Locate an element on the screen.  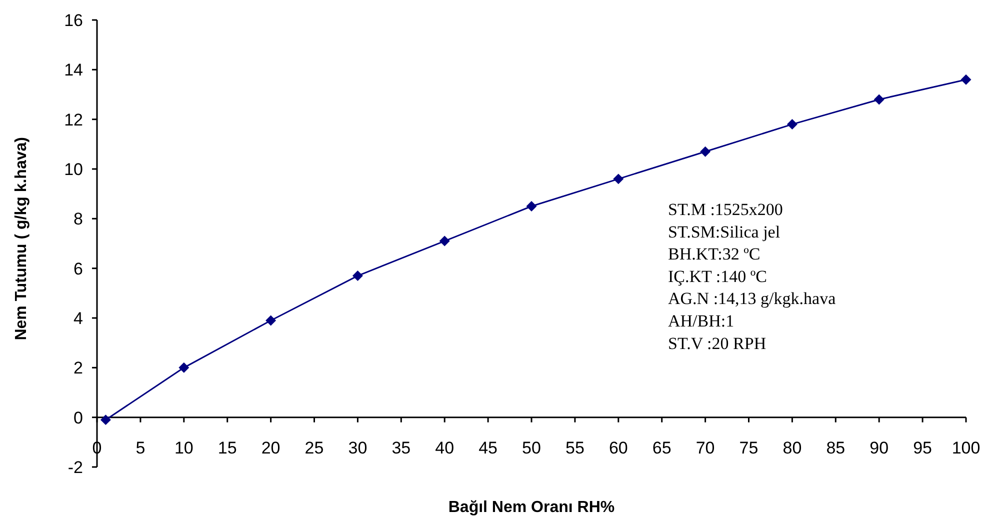
x-tick-label: 85 is located at coordinates (836, 448).